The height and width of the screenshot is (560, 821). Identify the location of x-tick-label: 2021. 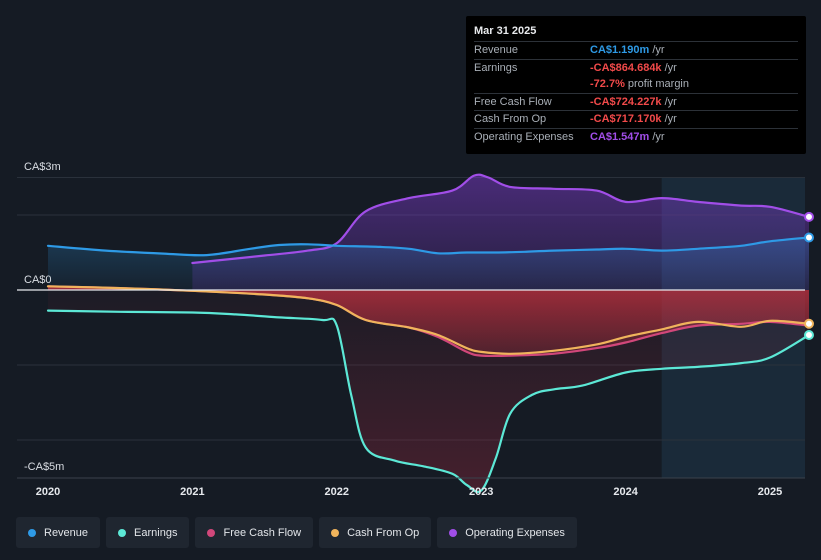
(192, 492).